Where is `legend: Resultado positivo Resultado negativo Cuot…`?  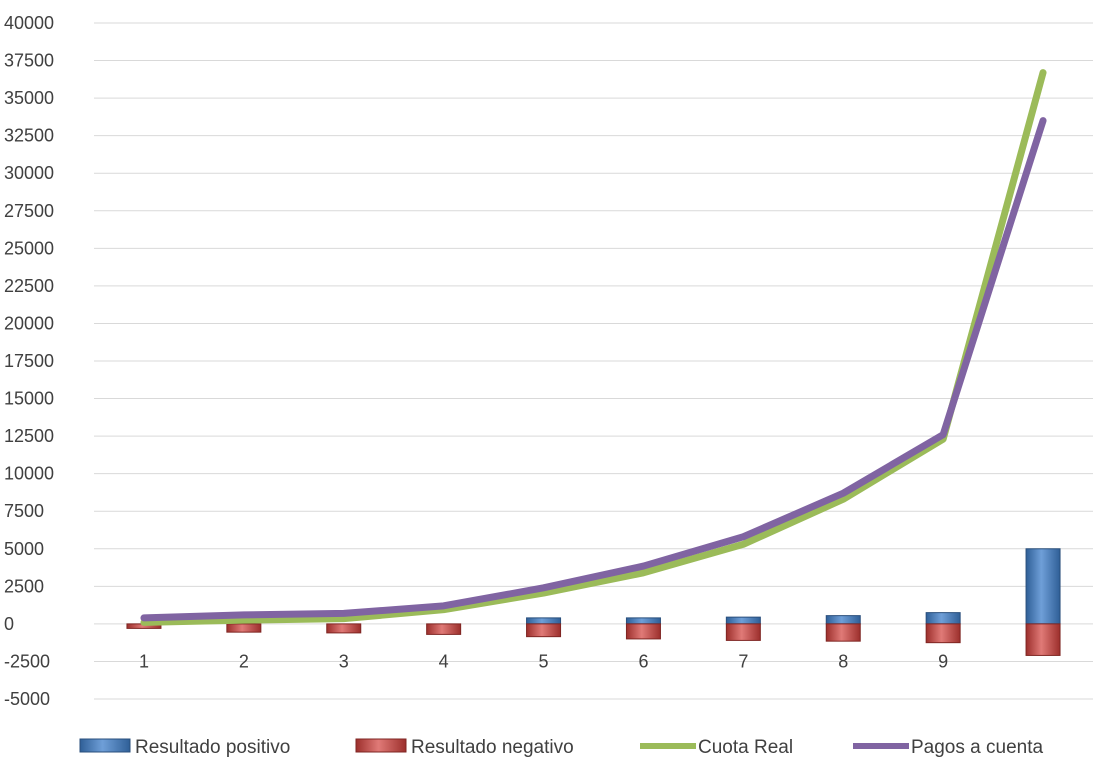 legend: Resultado positivo Resultado negativo Cuot… is located at coordinates (561, 747).